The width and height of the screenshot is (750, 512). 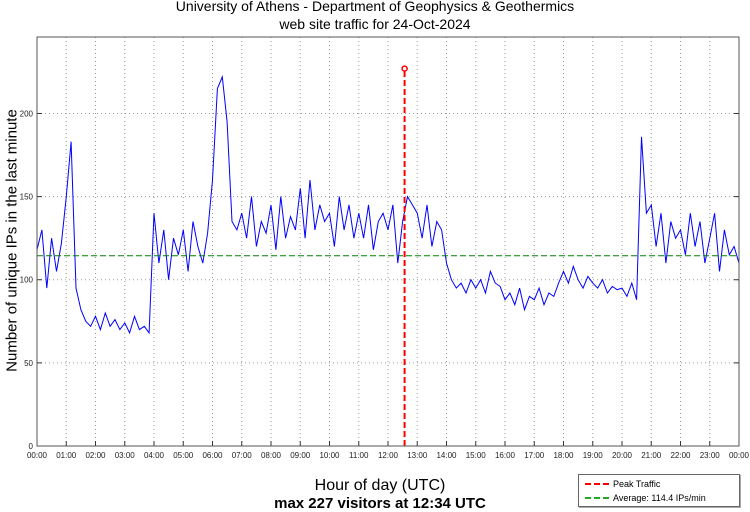 I want to click on legend-peak: Peak Traffic, so click(x=622, y=484).